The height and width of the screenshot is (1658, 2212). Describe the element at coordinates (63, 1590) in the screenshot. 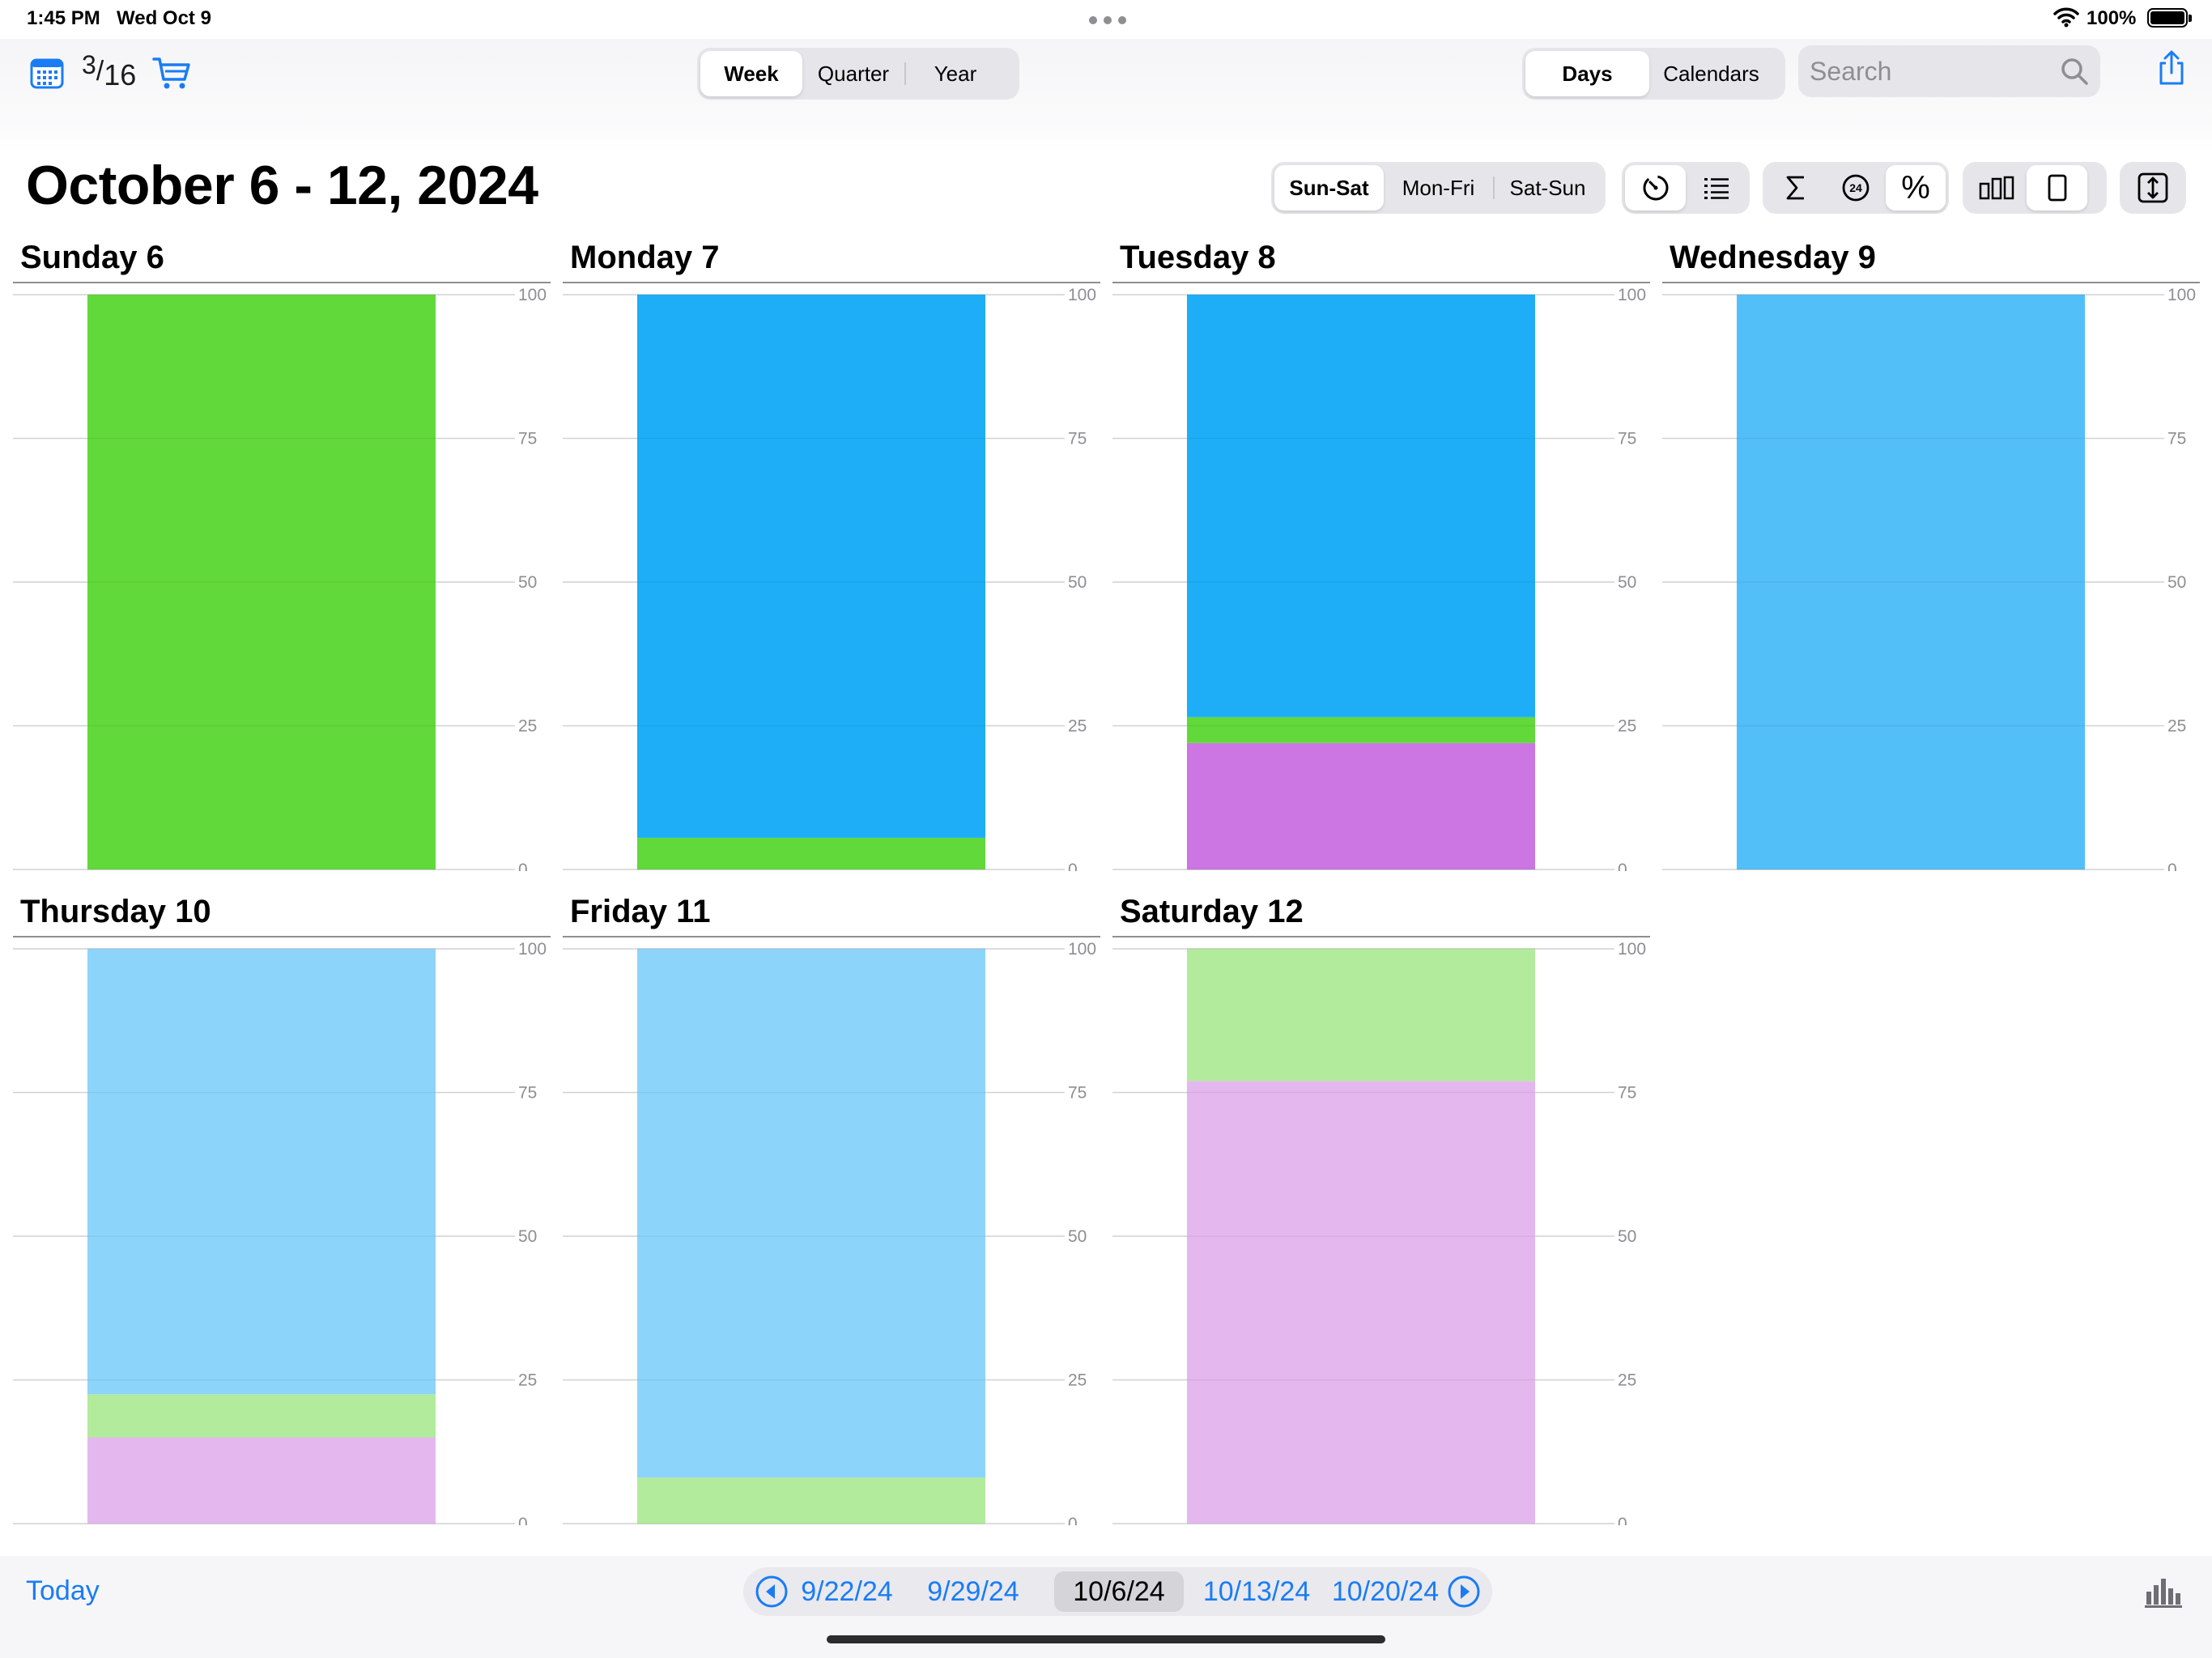

I see `today-button: Today` at that location.